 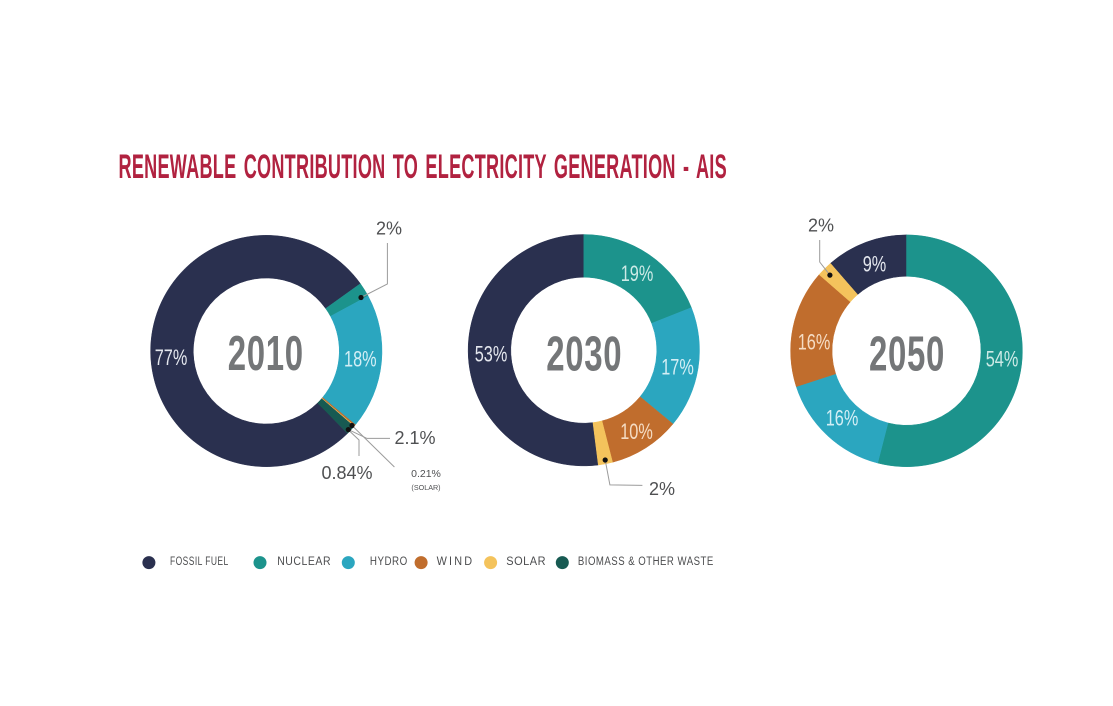 I want to click on svg-text: HYDRO, so click(x=389, y=561).